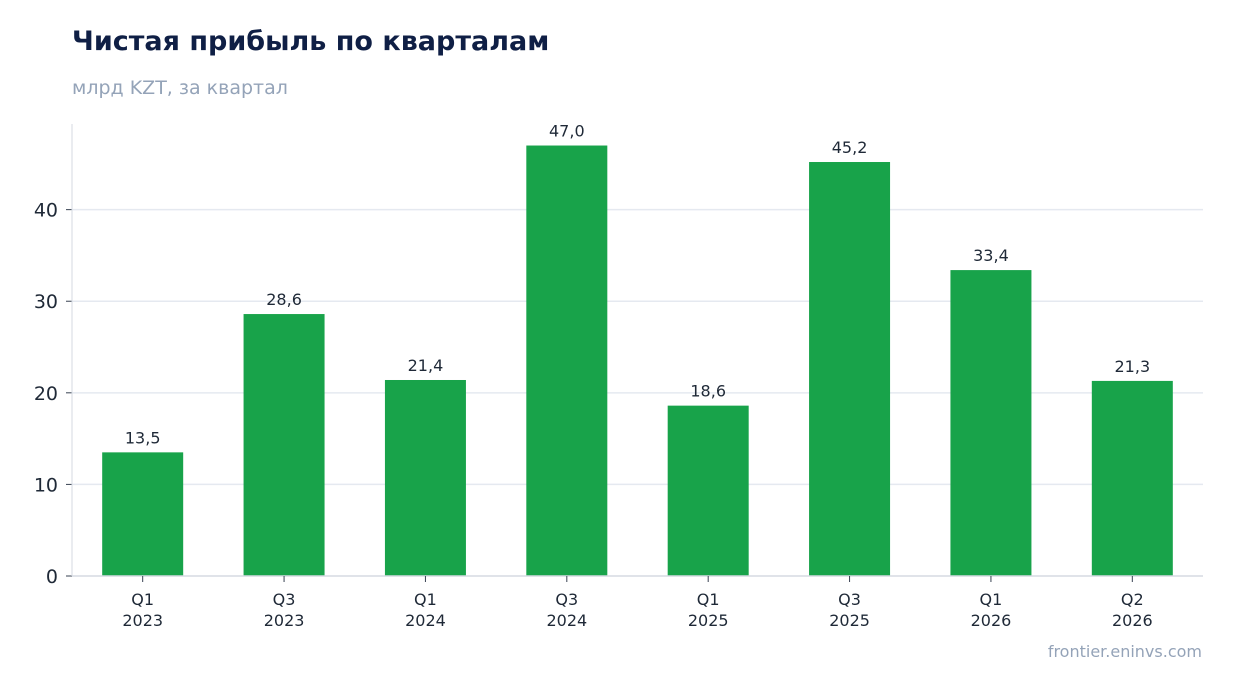 The height and width of the screenshot is (693, 1234). I want to click on x-tick-quarter: Q2, so click(1132, 599).